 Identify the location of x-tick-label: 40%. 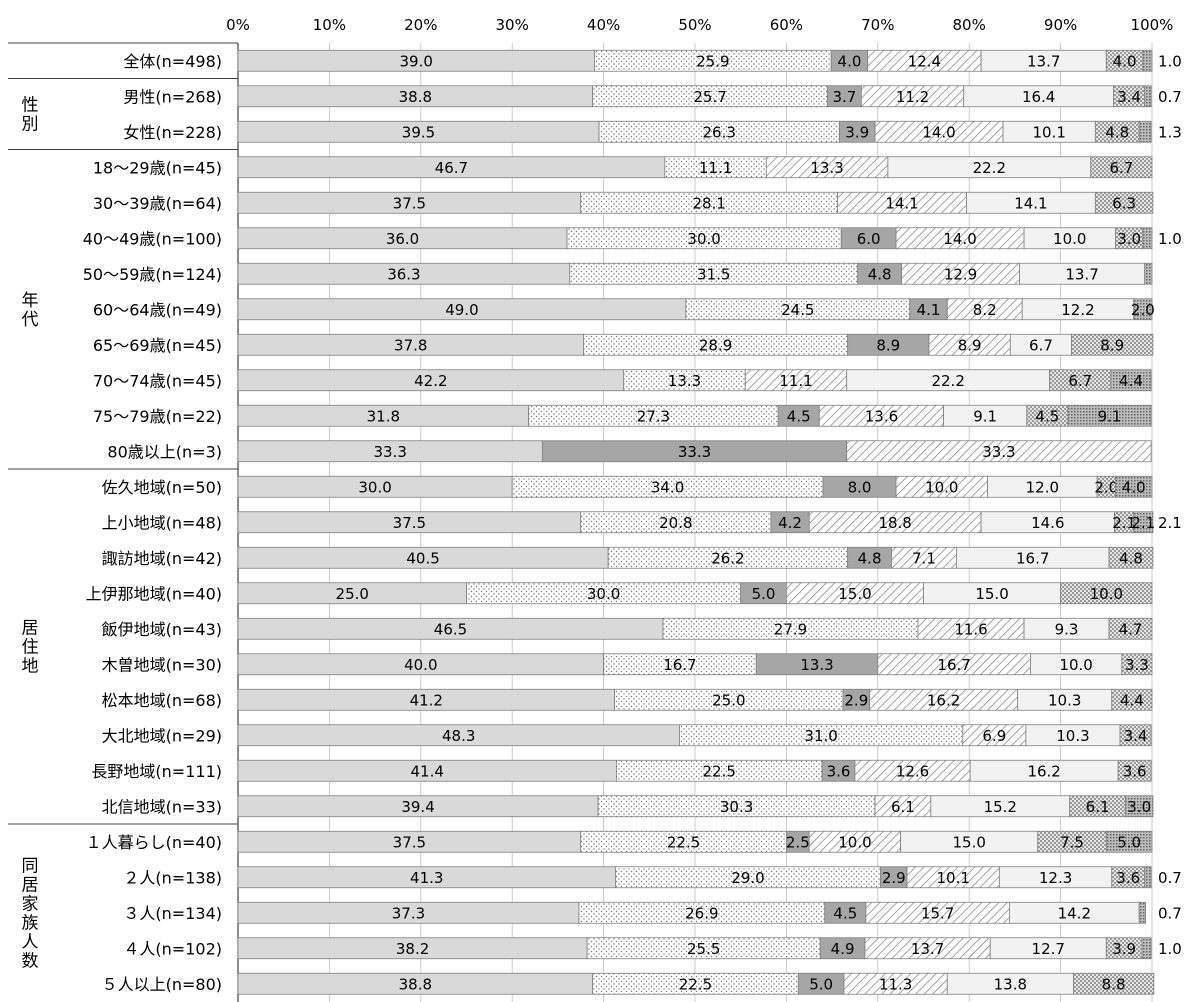
(603, 25).